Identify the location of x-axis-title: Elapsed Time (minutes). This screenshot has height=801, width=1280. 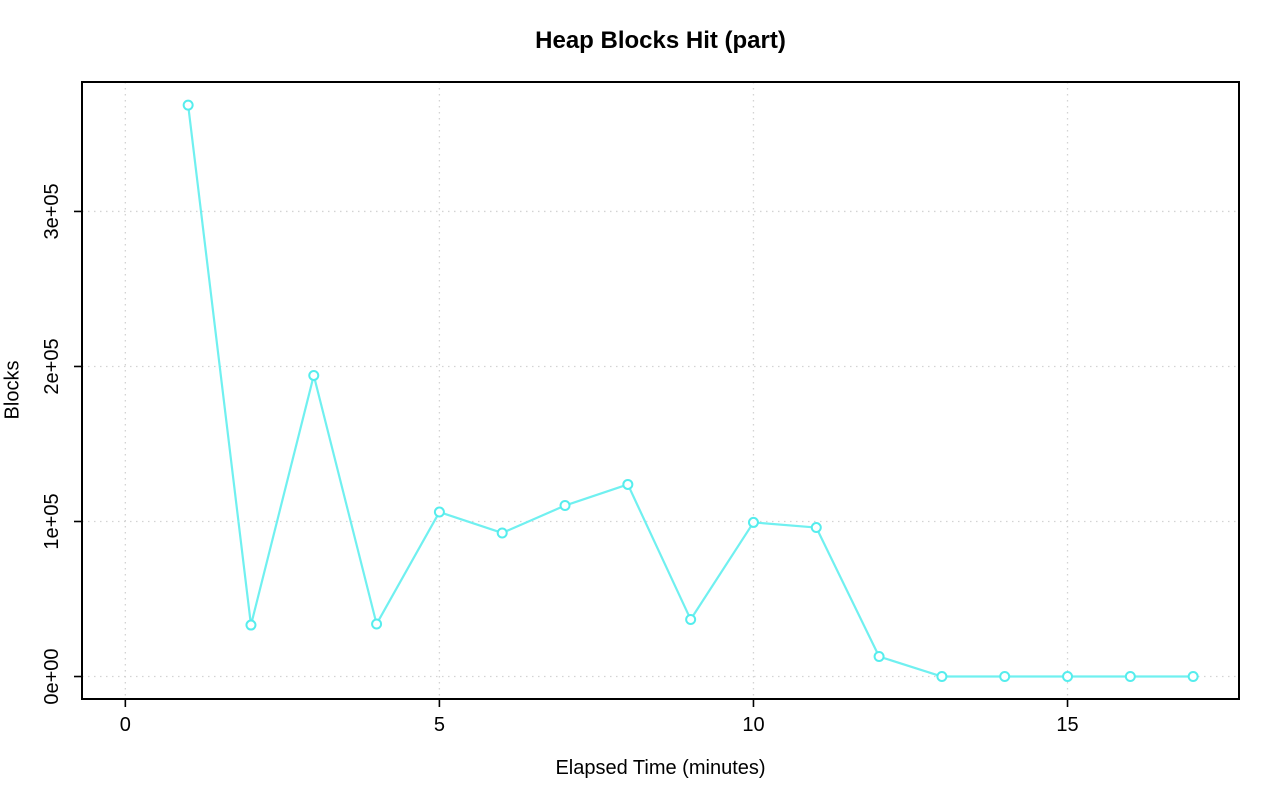
(660, 768).